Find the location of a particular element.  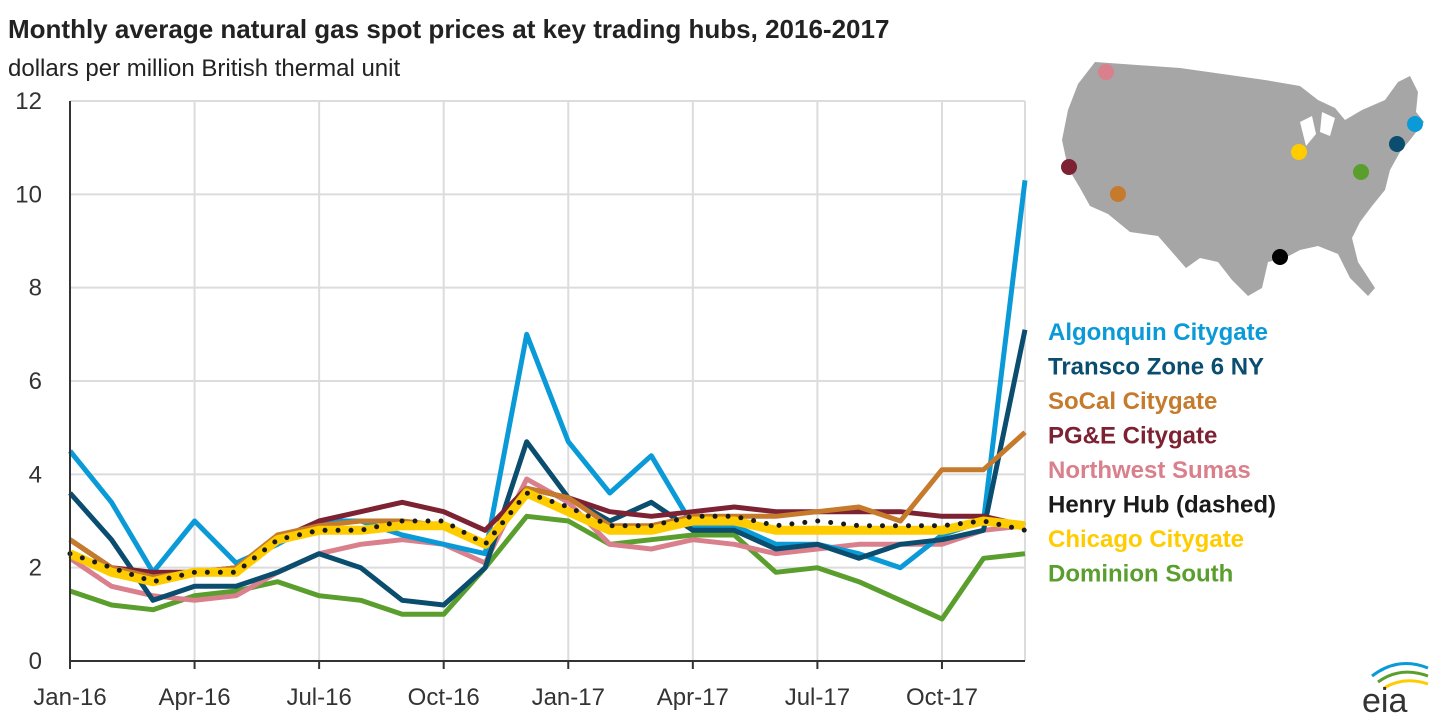

great-lakes is located at coordinates (1317, 129).